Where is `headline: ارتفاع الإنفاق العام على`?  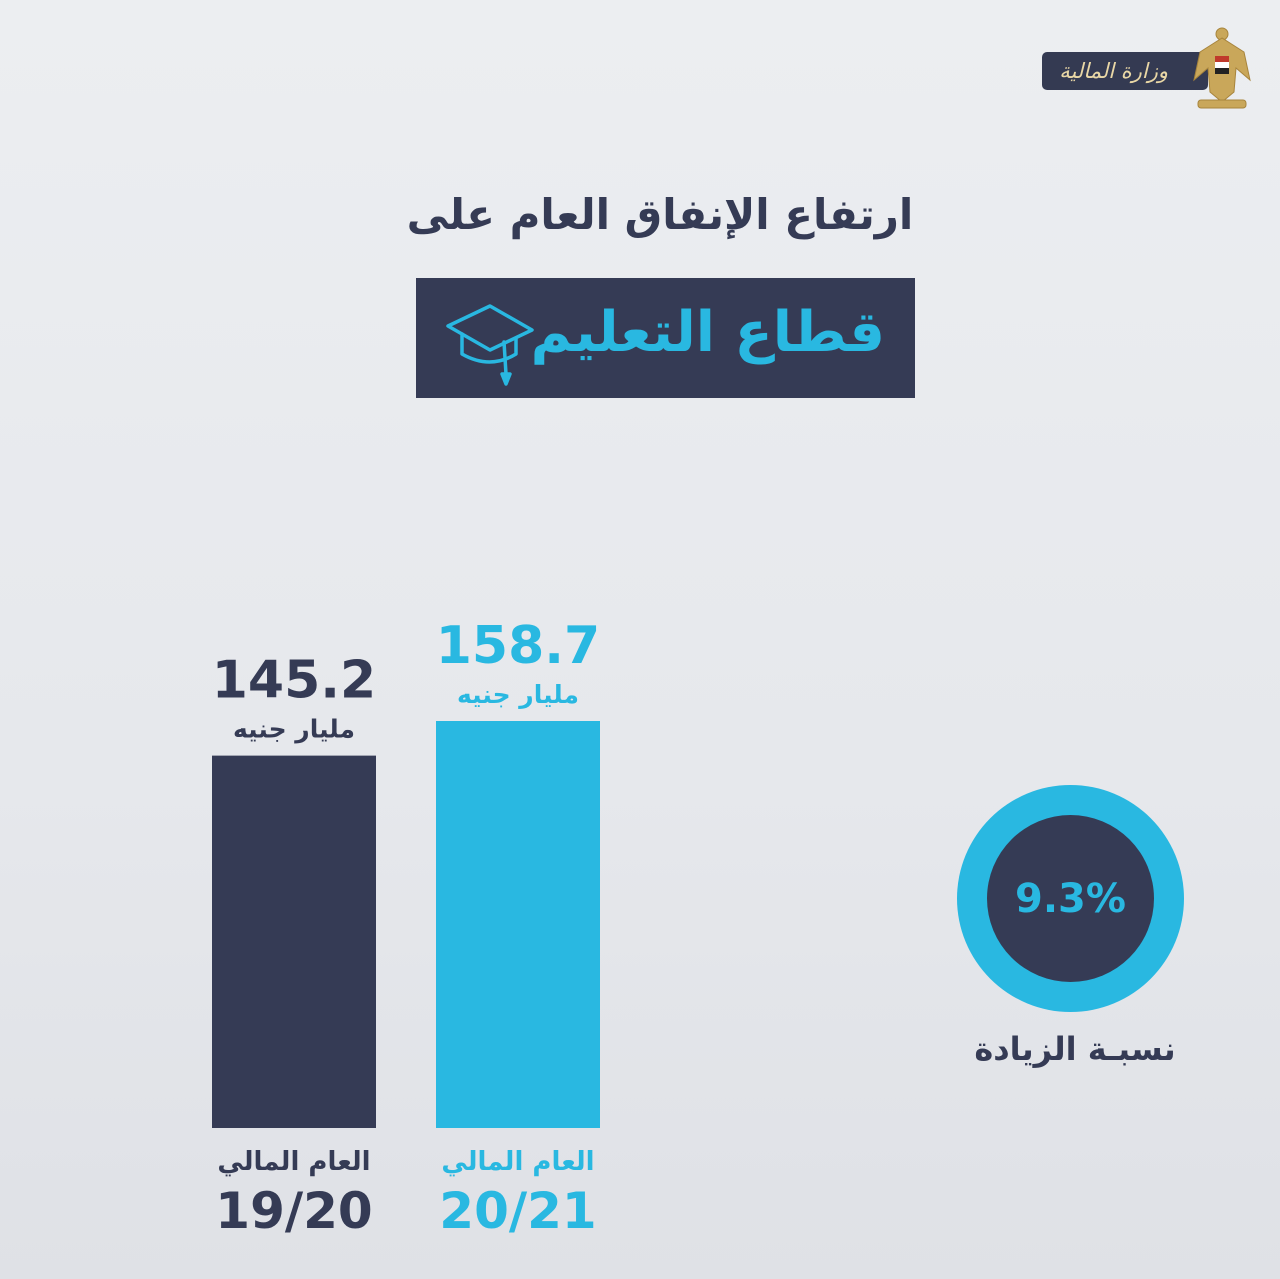 headline: ارتفاع الإنفاق العام على is located at coordinates (660, 214).